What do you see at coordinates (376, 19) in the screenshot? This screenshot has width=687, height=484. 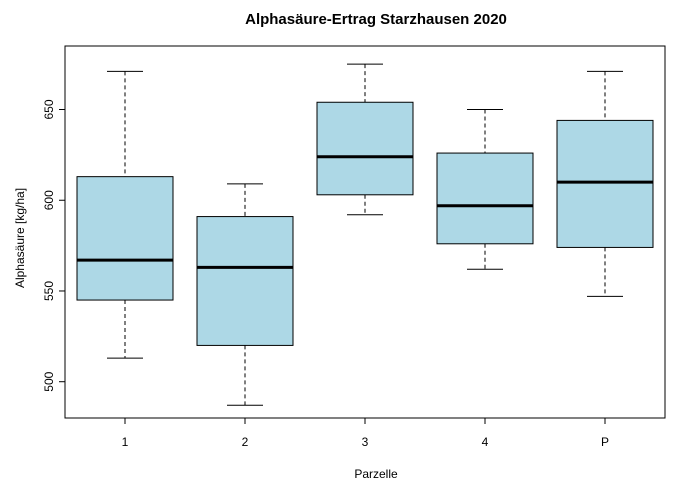 I see `chart-title: Alphasäure-Ertrag Starzhausen 2020` at bounding box center [376, 19].